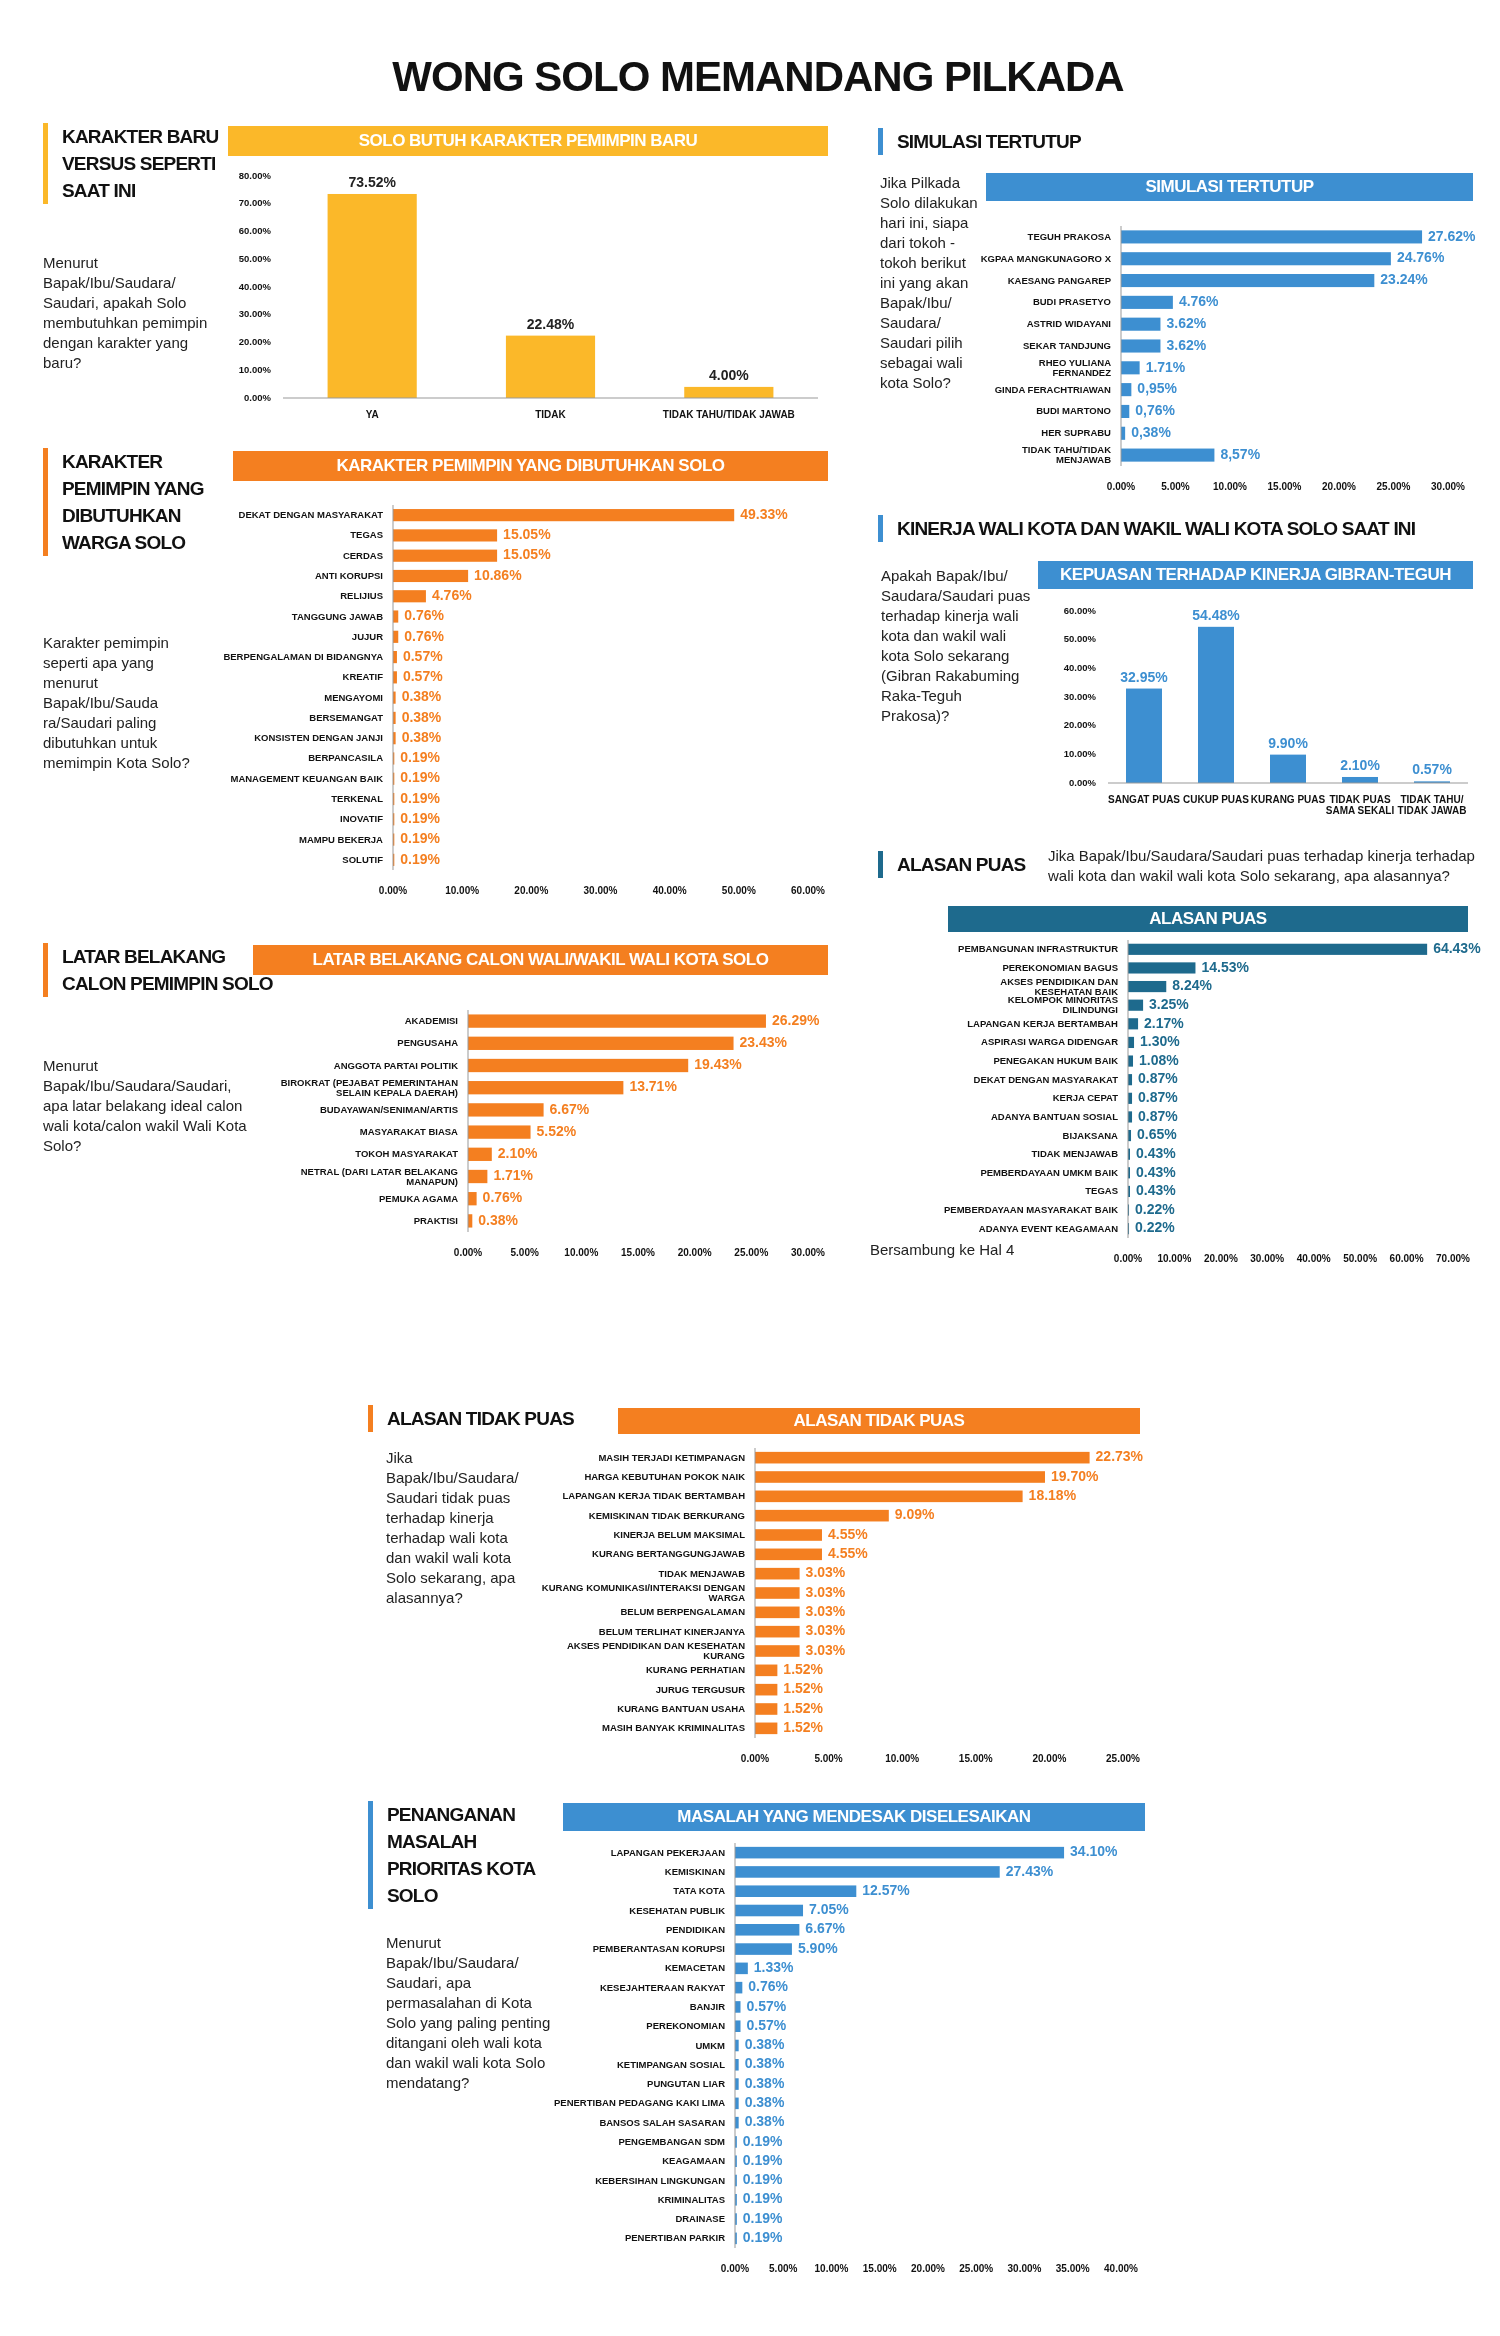  Describe the element at coordinates (255, 369) in the screenshot. I see `y-tick-label: 10.00%` at that location.